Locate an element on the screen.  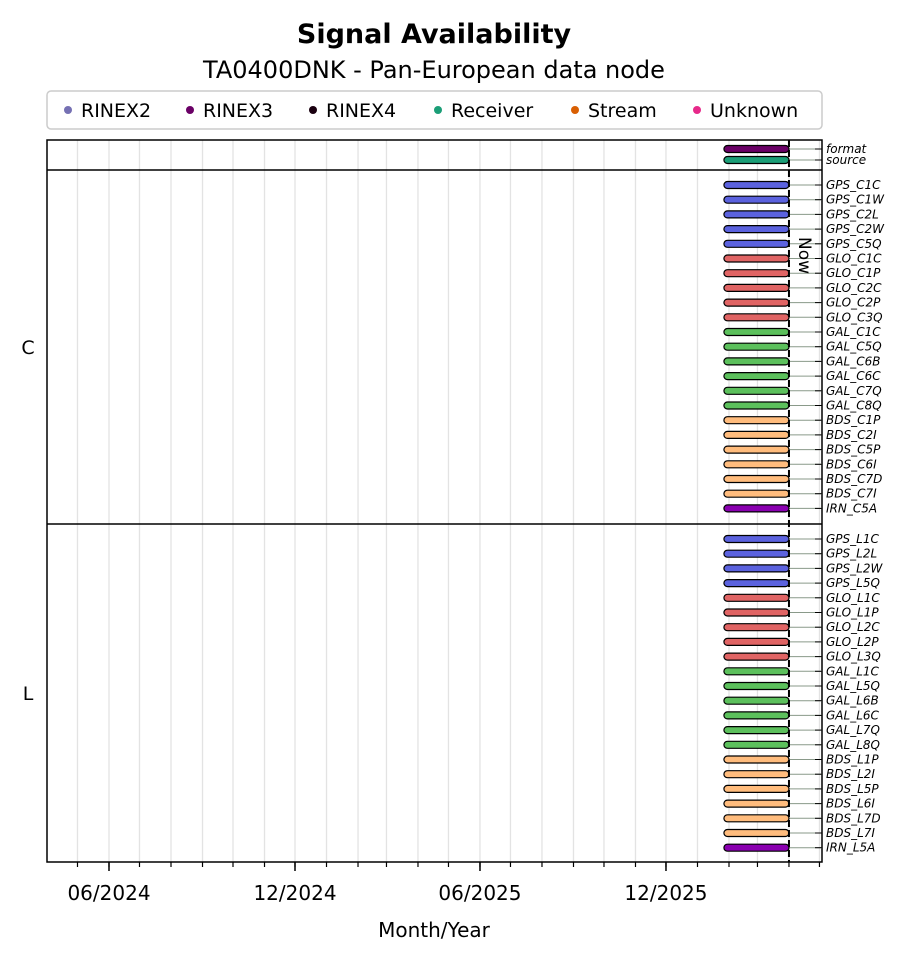
signal-label: BDS_L7I is located at coordinates (850, 833).